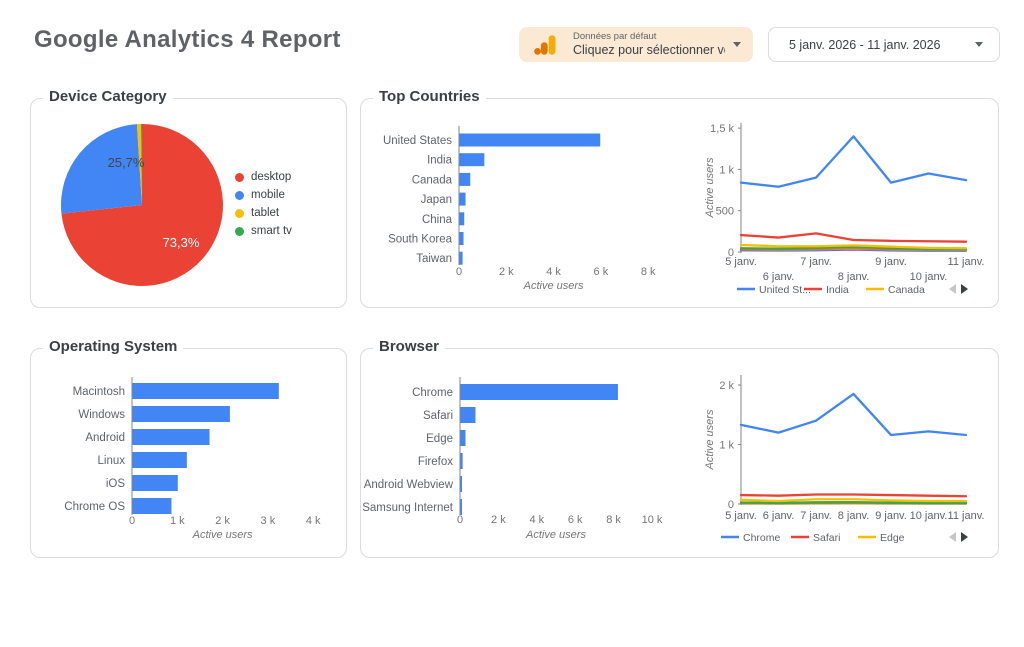 The image size is (1024, 647). I want to click on browser-title: Browser, so click(409, 346).